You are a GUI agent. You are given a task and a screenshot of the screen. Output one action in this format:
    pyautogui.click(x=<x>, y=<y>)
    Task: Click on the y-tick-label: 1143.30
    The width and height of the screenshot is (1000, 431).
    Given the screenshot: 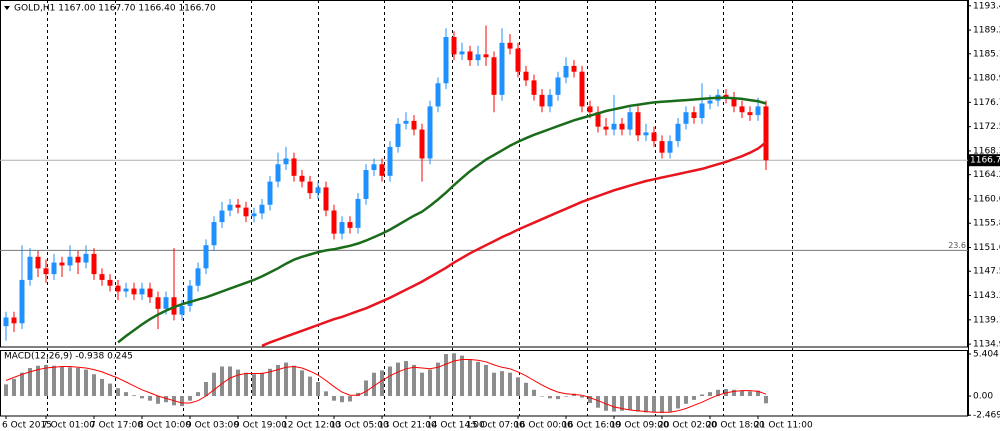 What is the action you would take?
    pyautogui.click(x=986, y=296)
    